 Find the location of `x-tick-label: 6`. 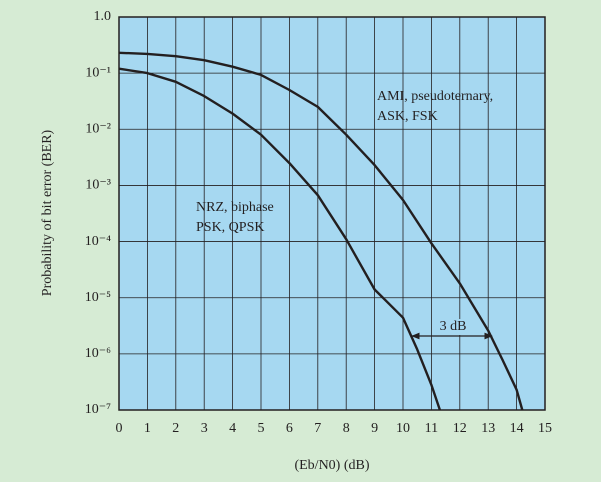

x-tick-label: 6 is located at coordinates (289, 428).